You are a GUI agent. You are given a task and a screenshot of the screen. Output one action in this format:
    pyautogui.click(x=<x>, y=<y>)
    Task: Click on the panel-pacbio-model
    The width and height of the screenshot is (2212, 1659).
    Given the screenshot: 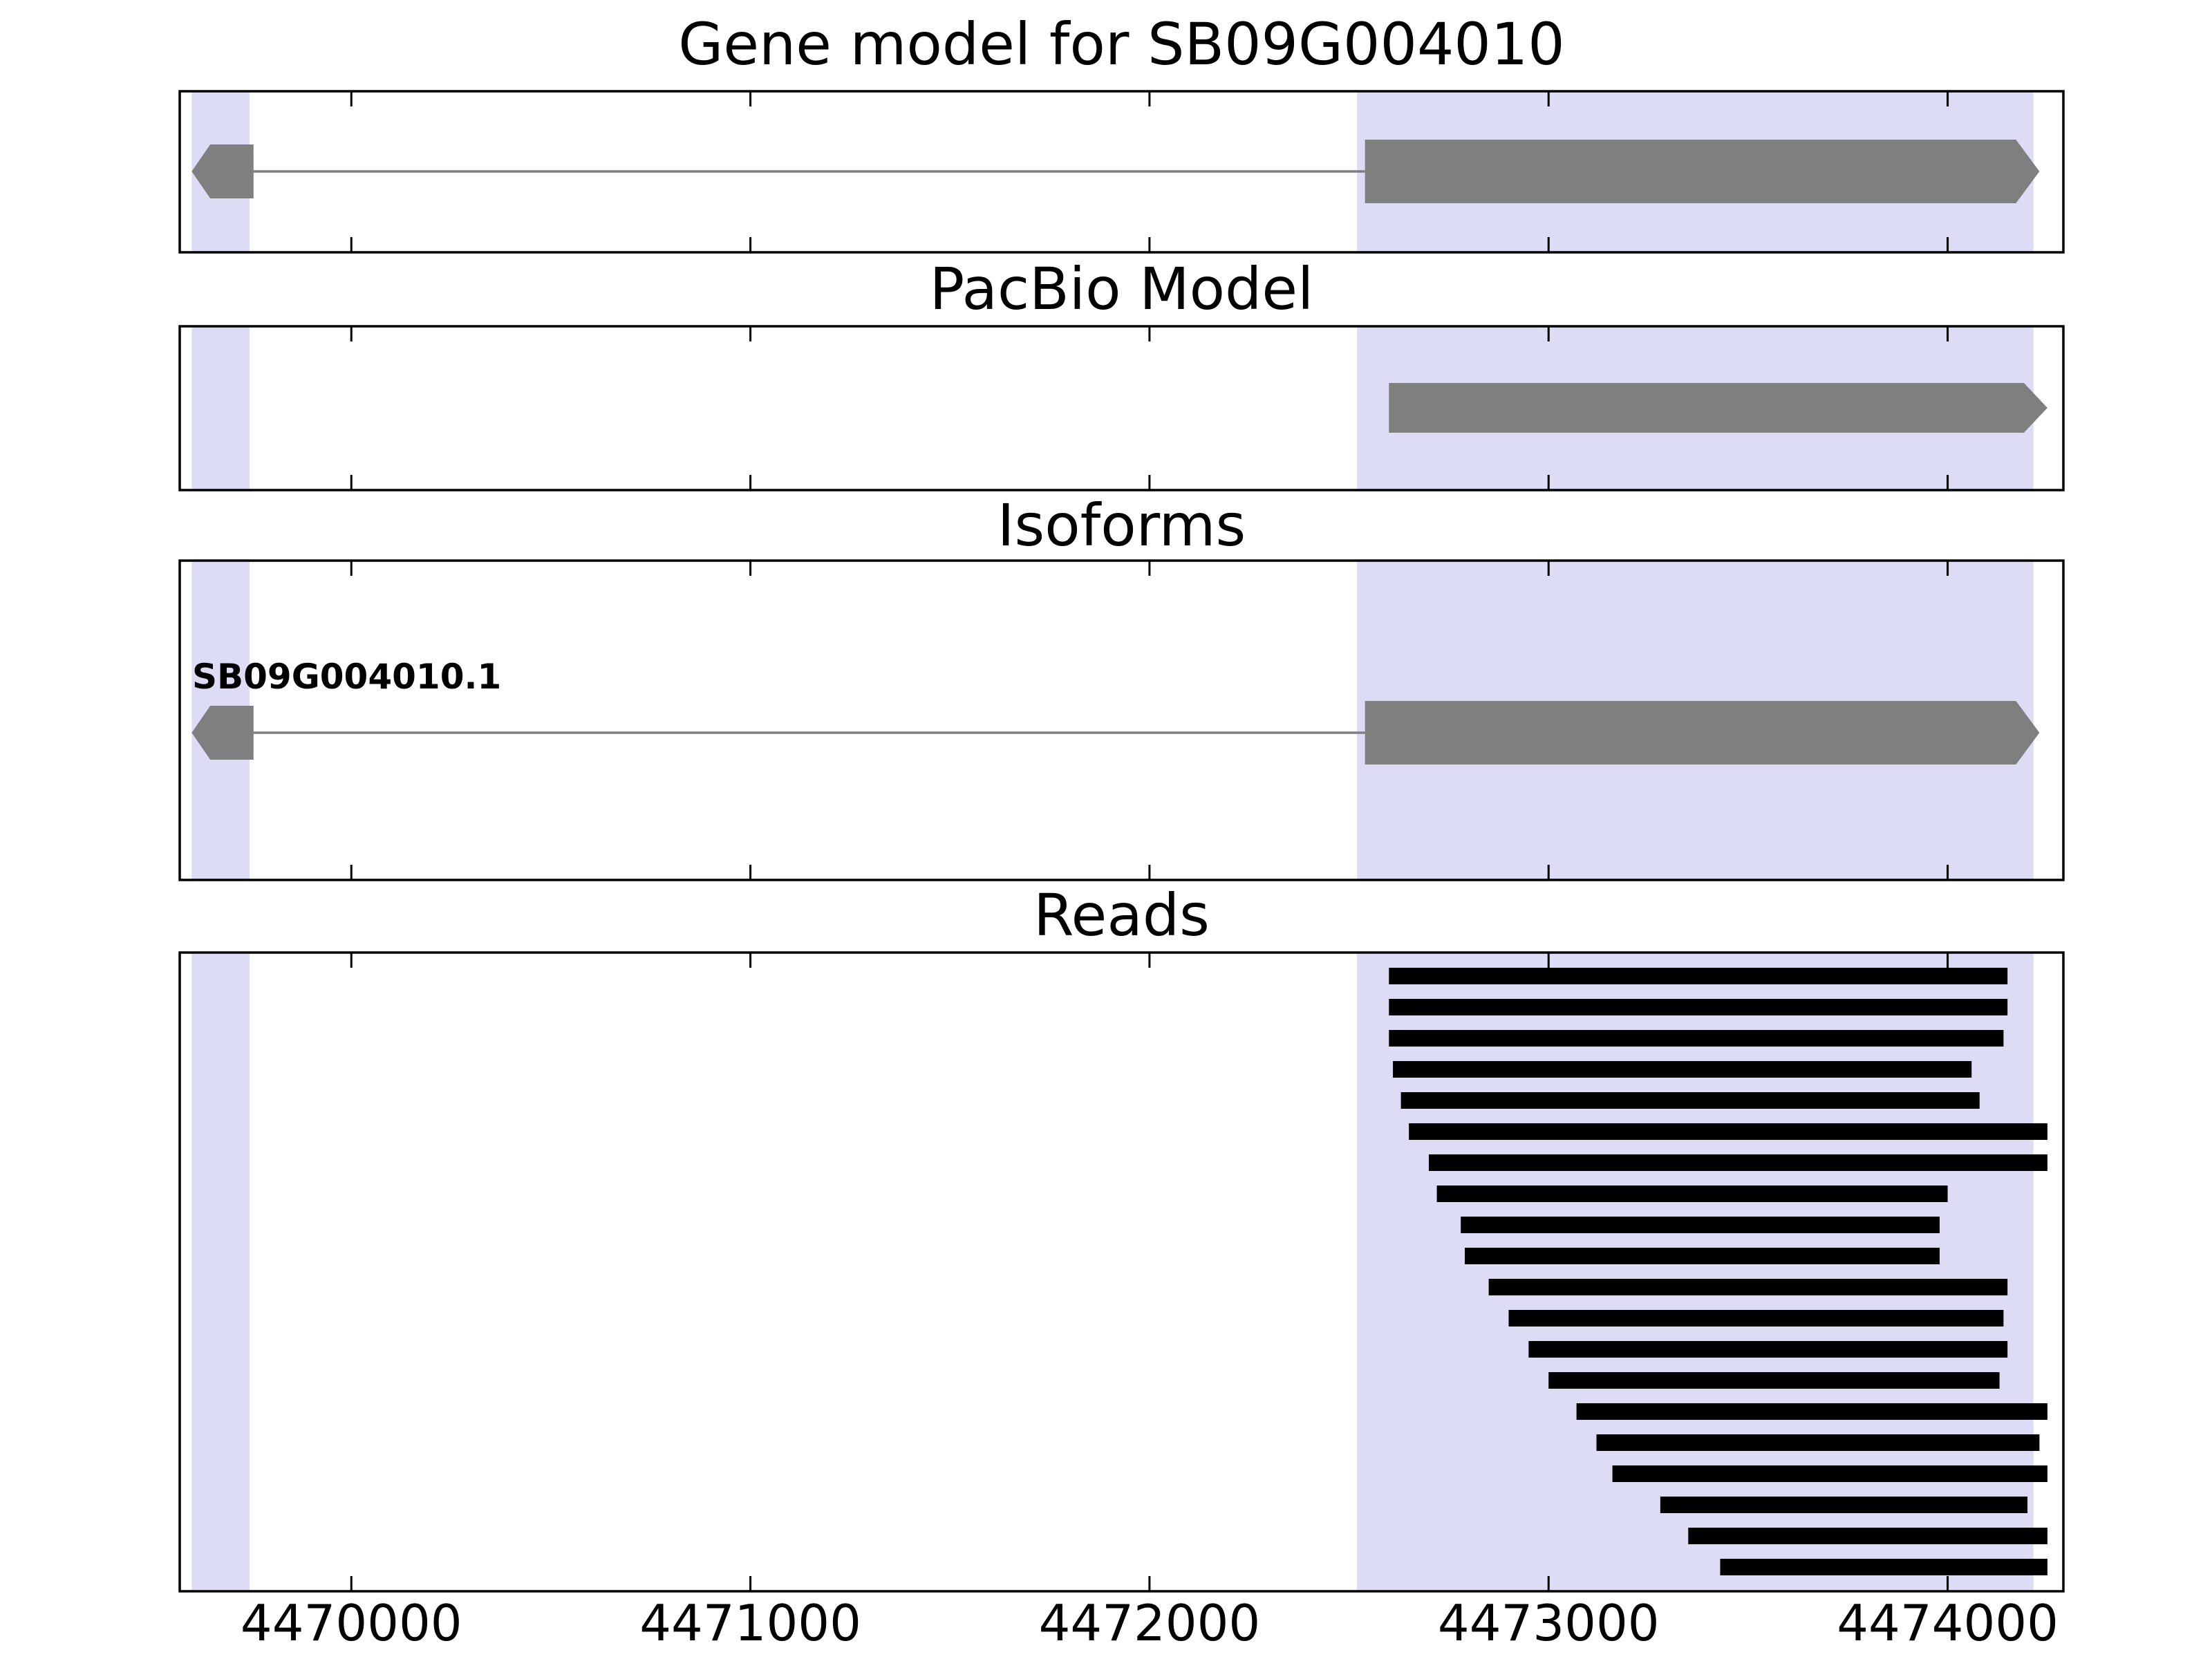 What is the action you would take?
    pyautogui.click(x=1121, y=408)
    